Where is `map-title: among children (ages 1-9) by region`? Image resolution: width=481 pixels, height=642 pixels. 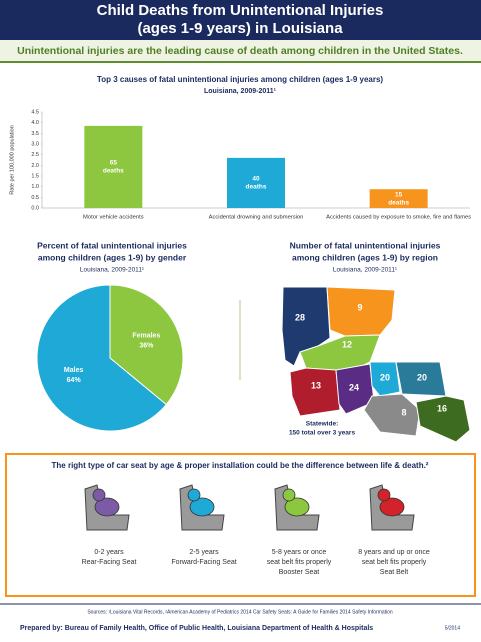 map-title: among children (ages 1-9) by region is located at coordinates (365, 257).